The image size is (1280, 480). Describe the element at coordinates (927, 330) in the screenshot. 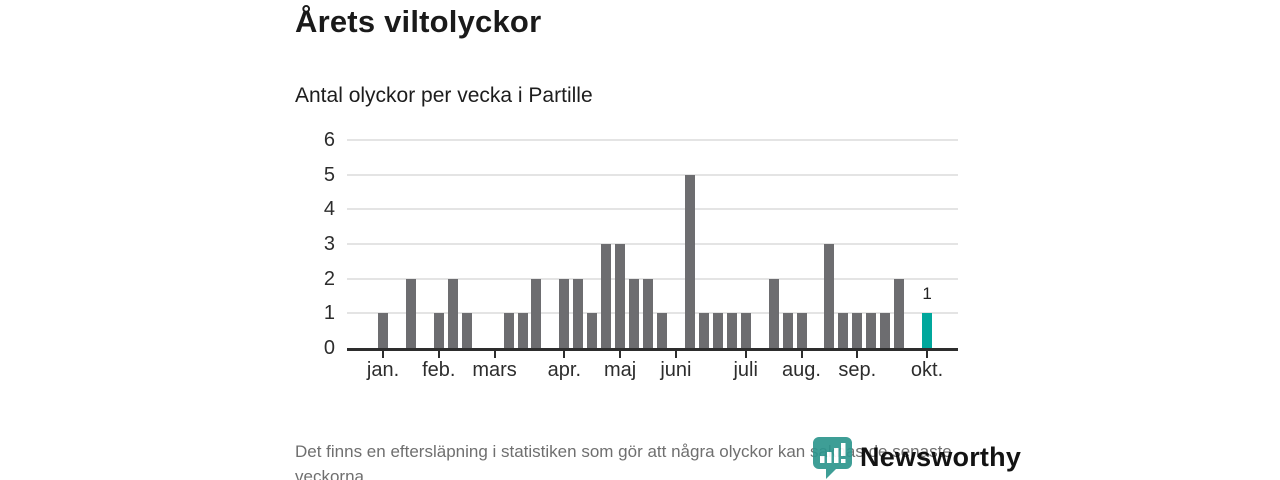

I see `bar-week-40-highlighted` at that location.